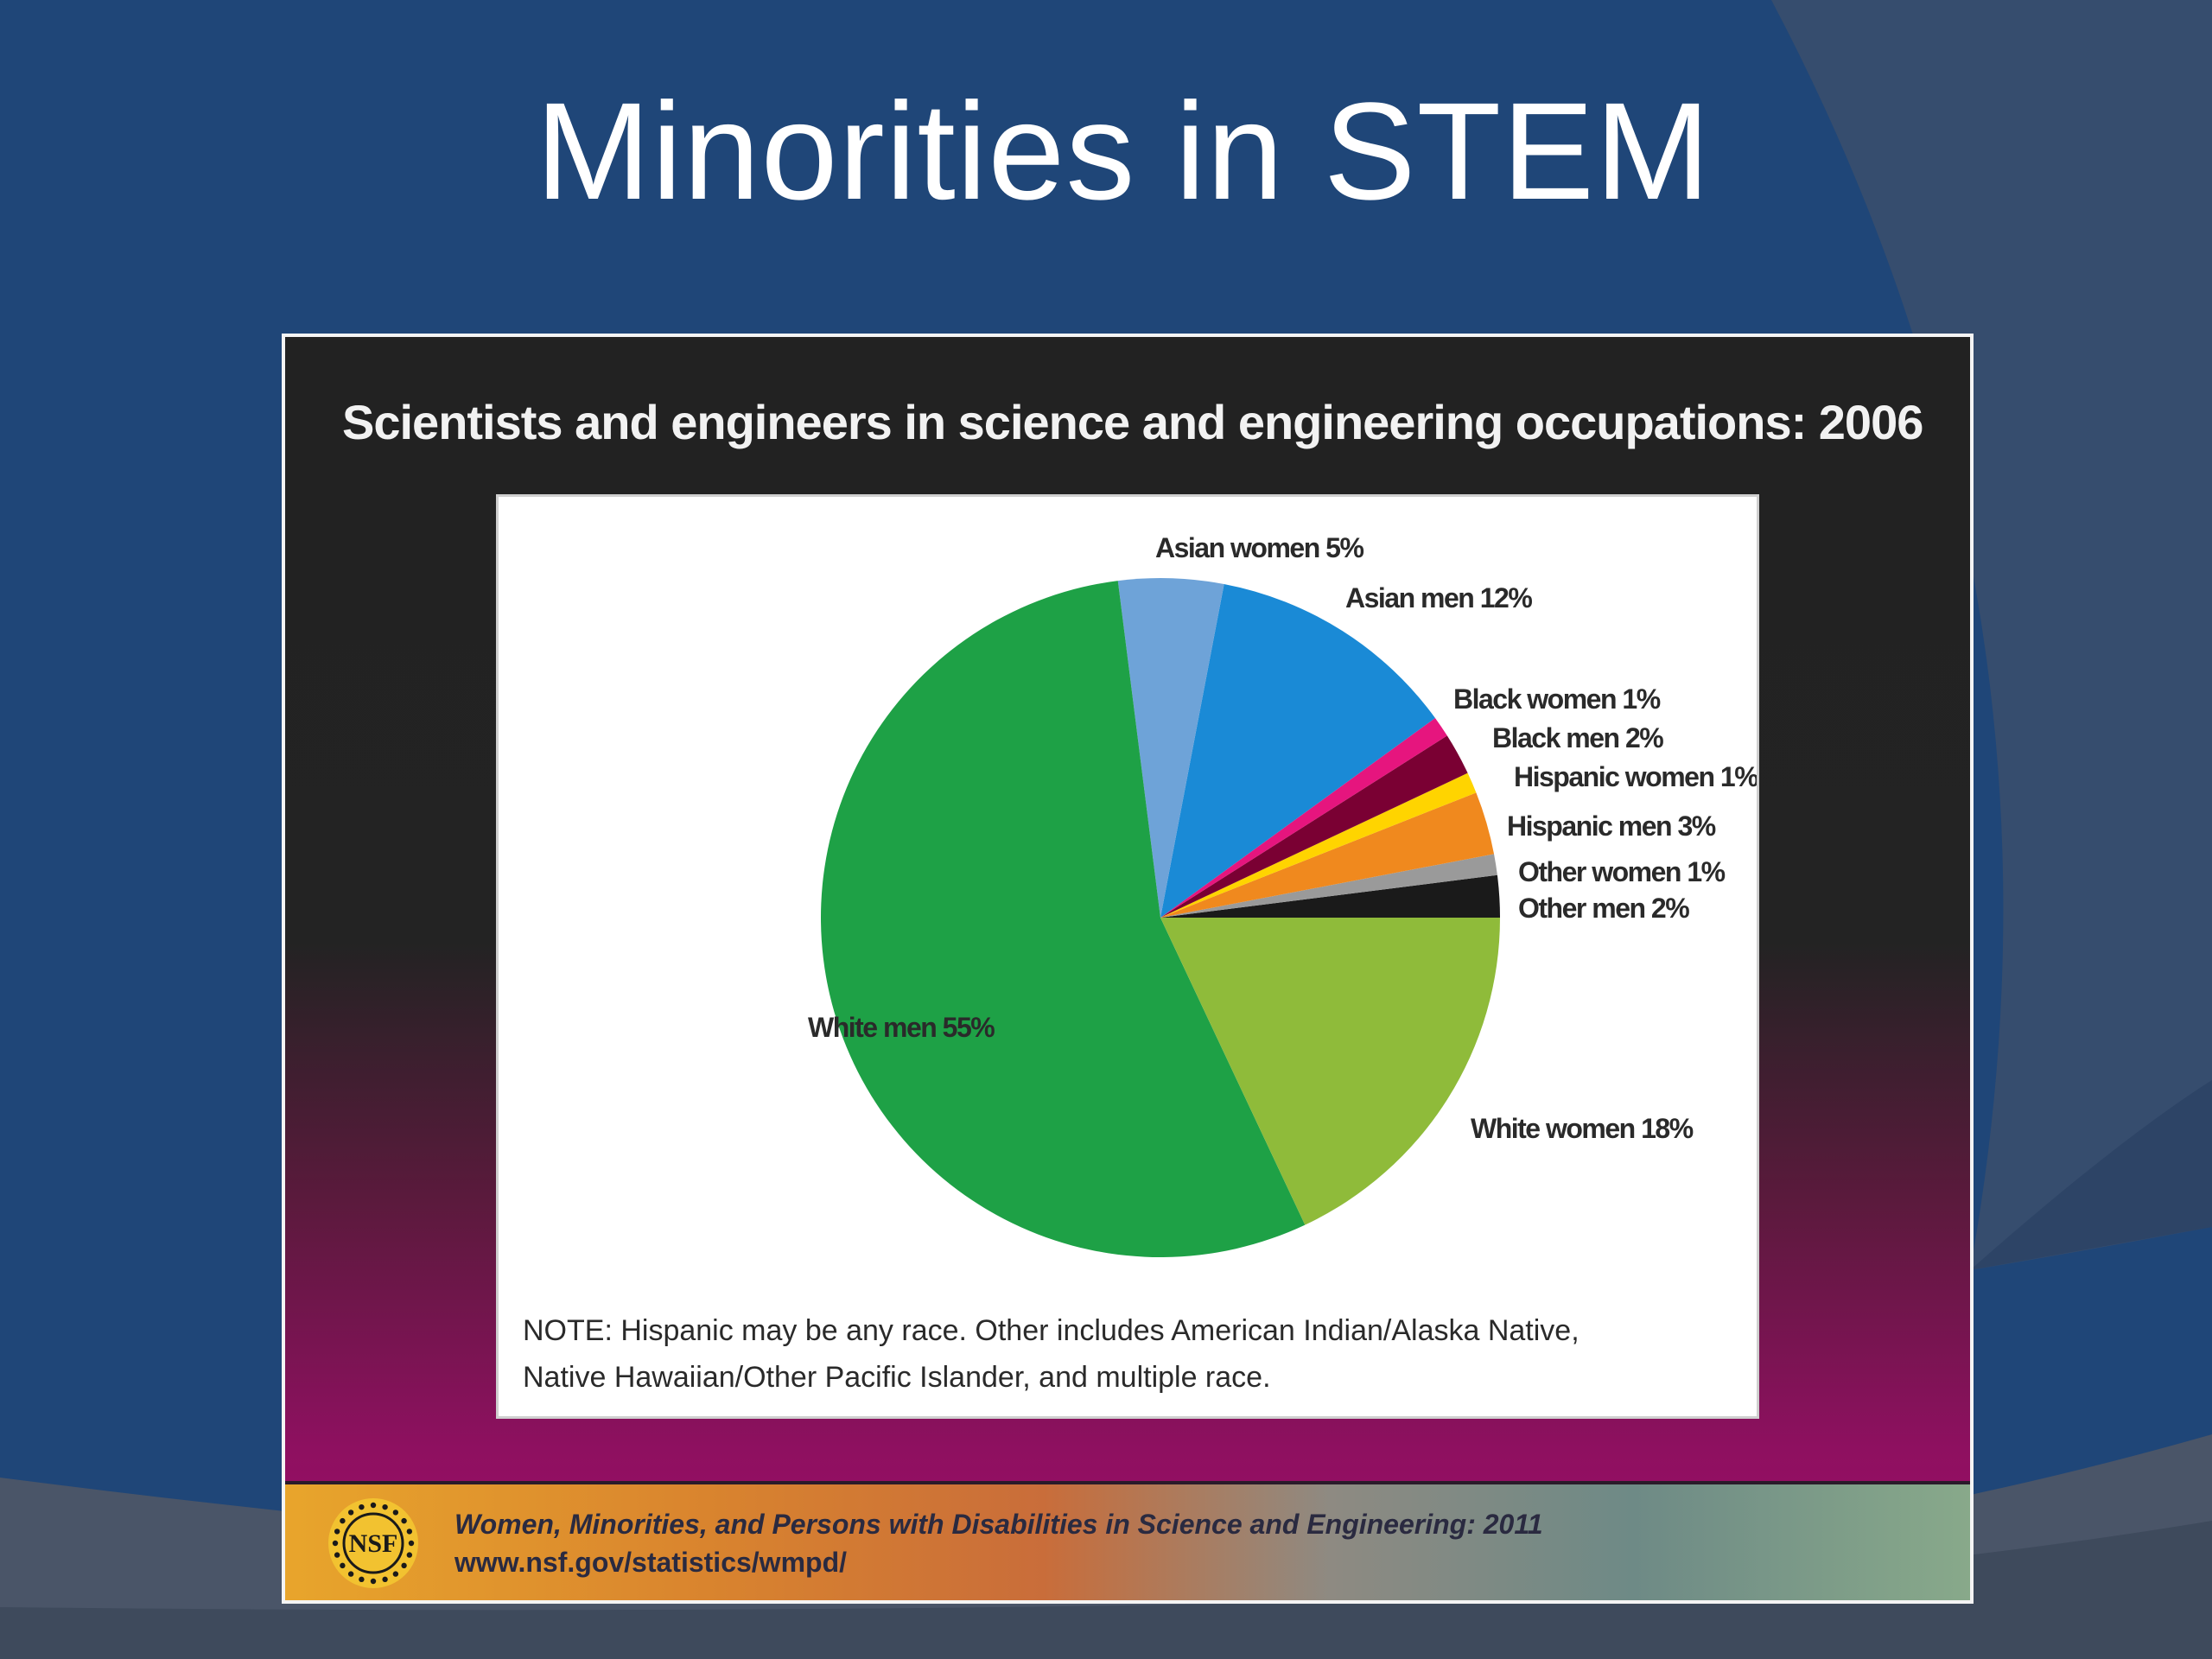 The height and width of the screenshot is (1659, 2212). What do you see at coordinates (1330, 896) in the screenshot?
I see `pie-slice-other-men` at bounding box center [1330, 896].